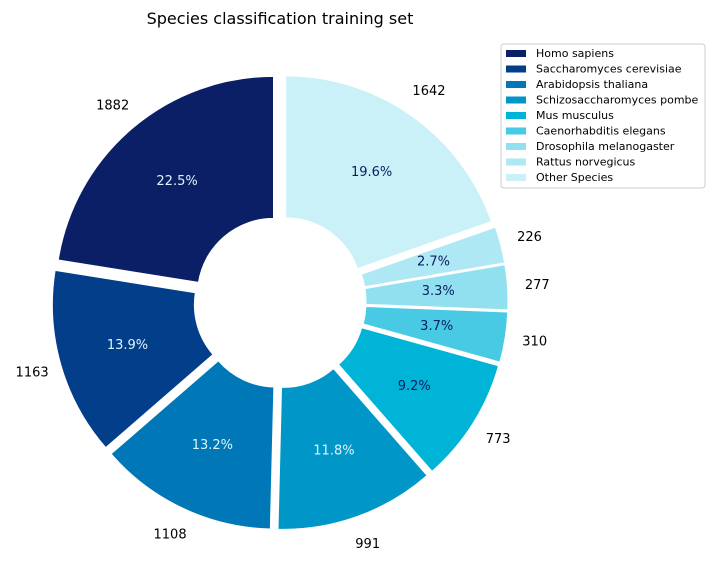 This screenshot has height=581, width=715. I want to click on percent-label-mus-musculus: 9.2%, so click(414, 386).